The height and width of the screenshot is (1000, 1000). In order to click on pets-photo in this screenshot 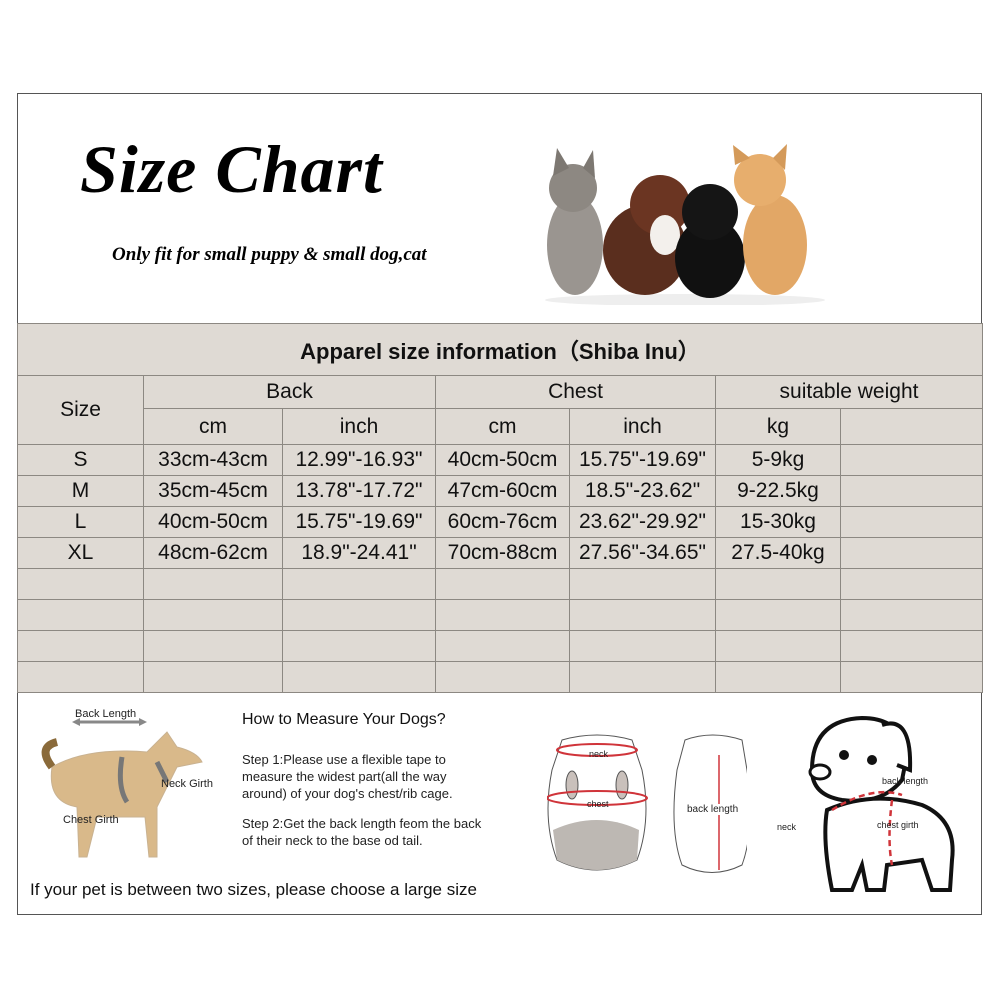, I will do `click(685, 224)`.